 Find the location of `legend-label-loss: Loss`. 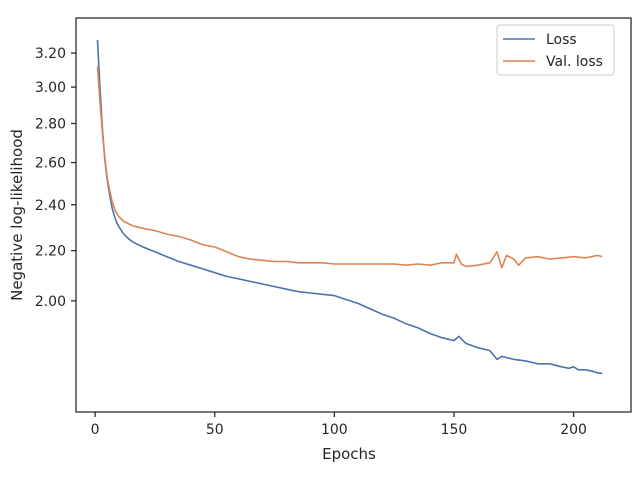

legend-label-loss: Loss is located at coordinates (561, 40).